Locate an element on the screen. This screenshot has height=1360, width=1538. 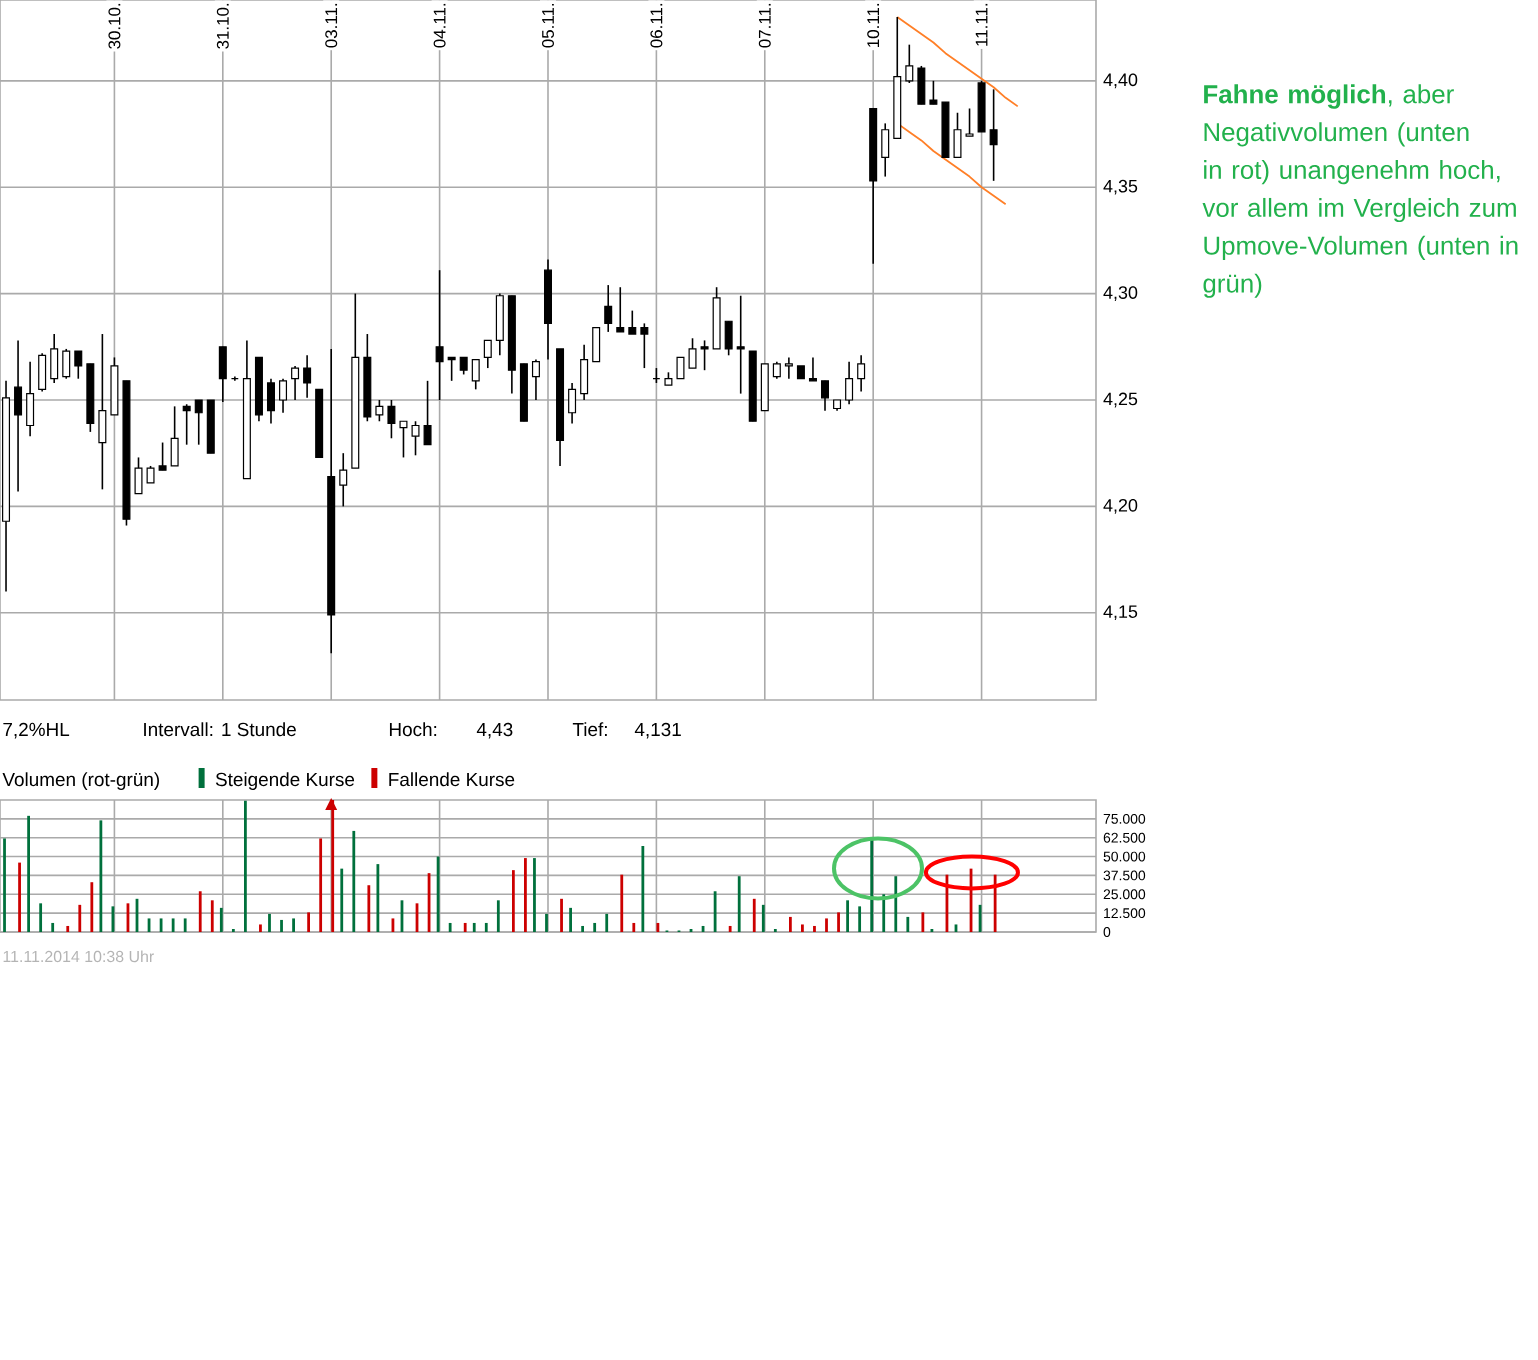
x-tick-label: 11.11. is located at coordinates (981, 24).